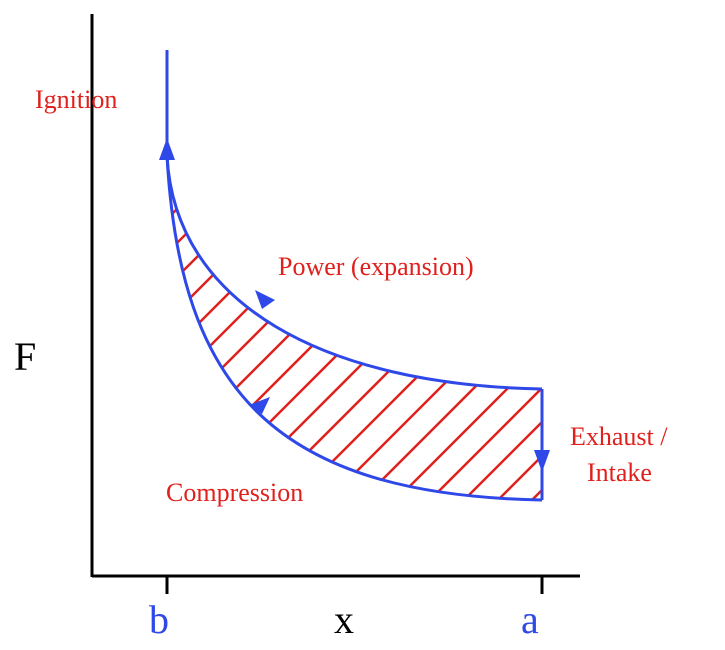 This screenshot has width=725, height=650. I want to click on tick-label-a: a, so click(530, 619).